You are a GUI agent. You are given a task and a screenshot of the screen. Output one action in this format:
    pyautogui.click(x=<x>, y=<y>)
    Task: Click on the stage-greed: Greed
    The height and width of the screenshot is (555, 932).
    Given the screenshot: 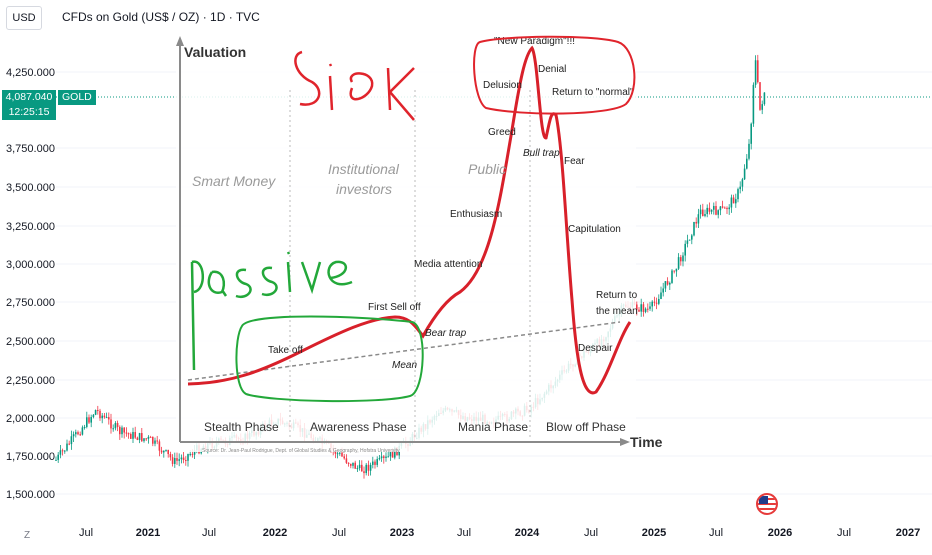 What is the action you would take?
    pyautogui.click(x=502, y=132)
    